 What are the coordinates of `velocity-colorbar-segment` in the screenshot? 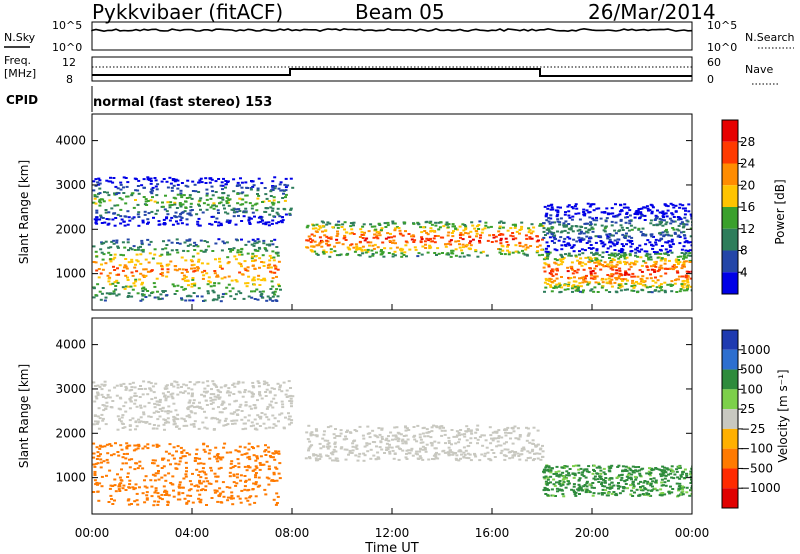 It's located at (730, 379).